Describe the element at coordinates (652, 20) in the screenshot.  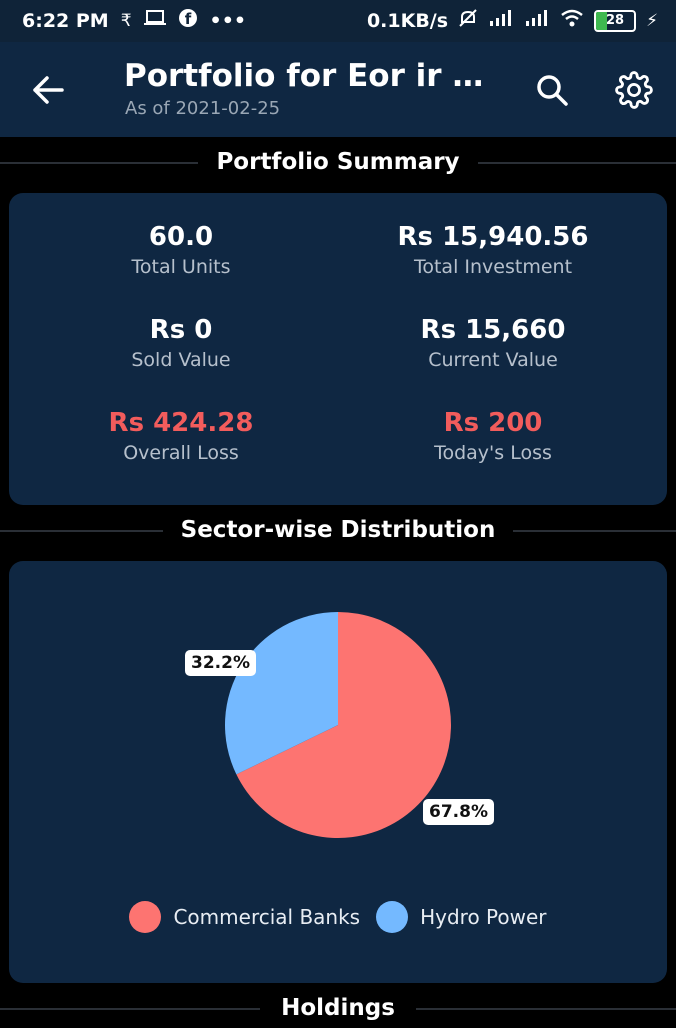
I see `charging-icon: ⚡` at that location.